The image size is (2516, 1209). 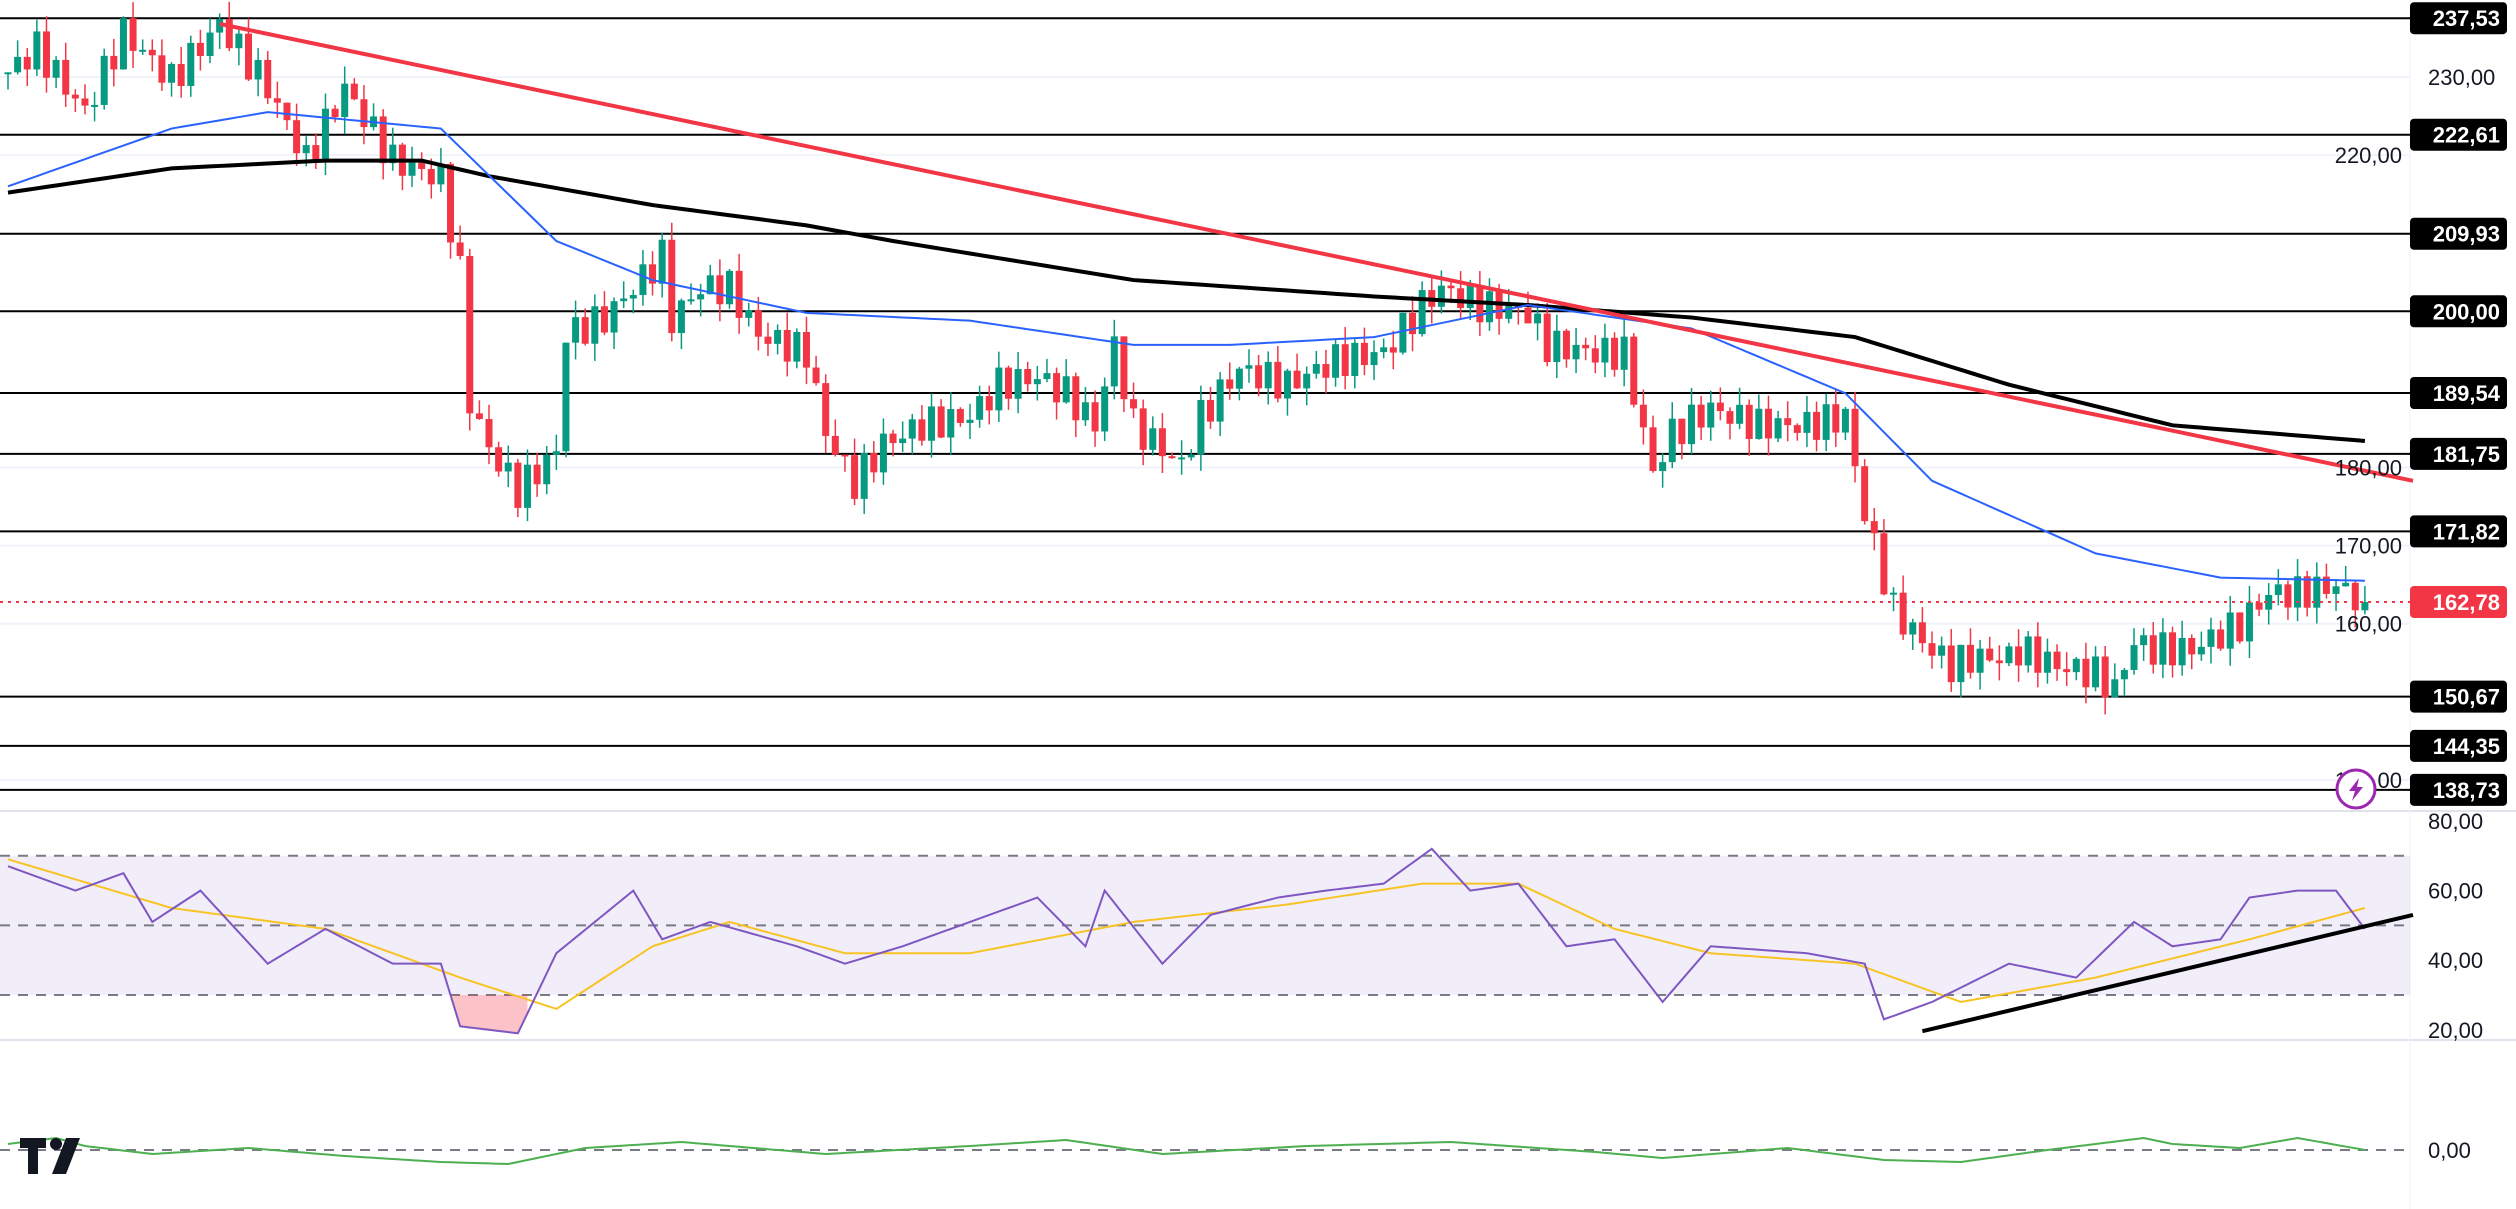 I want to click on y-tick-label: 80,00, so click(x=2455, y=821).